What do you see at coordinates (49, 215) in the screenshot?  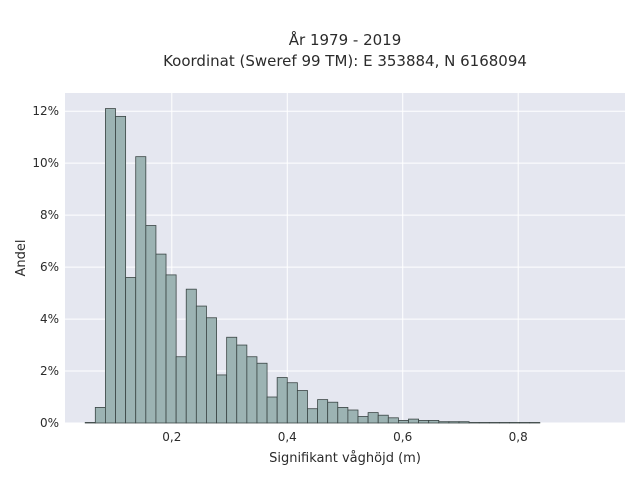 I see `y-tick-label: 8%` at bounding box center [49, 215].